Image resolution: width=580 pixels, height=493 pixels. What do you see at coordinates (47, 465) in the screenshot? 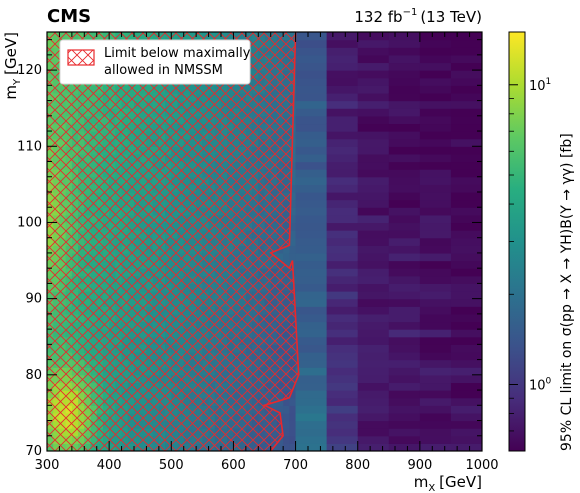
I see `x-tick-label: 300` at bounding box center [47, 465].